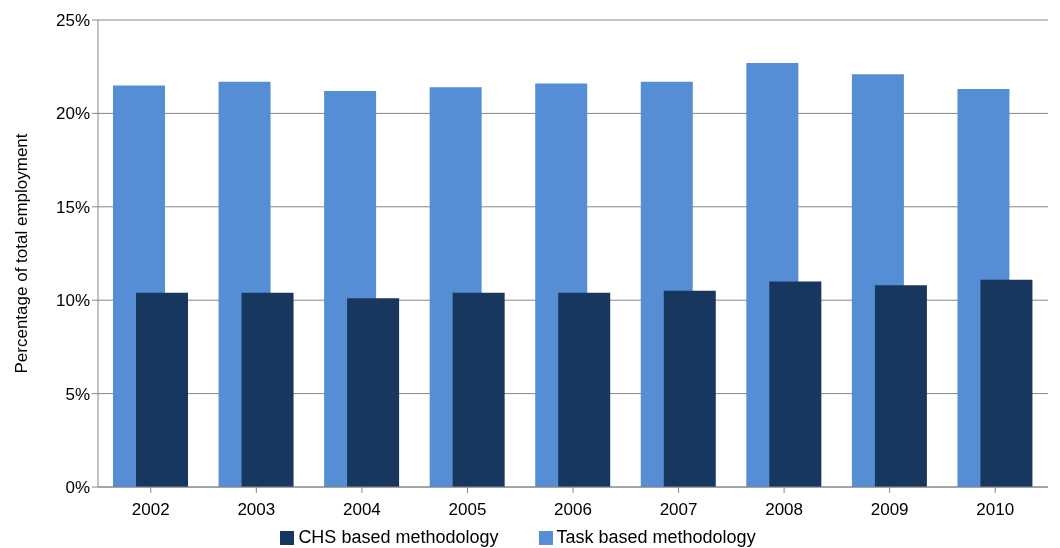 This screenshot has height=548, width=1060. I want to click on x-tick-label: 2009, so click(889, 510).